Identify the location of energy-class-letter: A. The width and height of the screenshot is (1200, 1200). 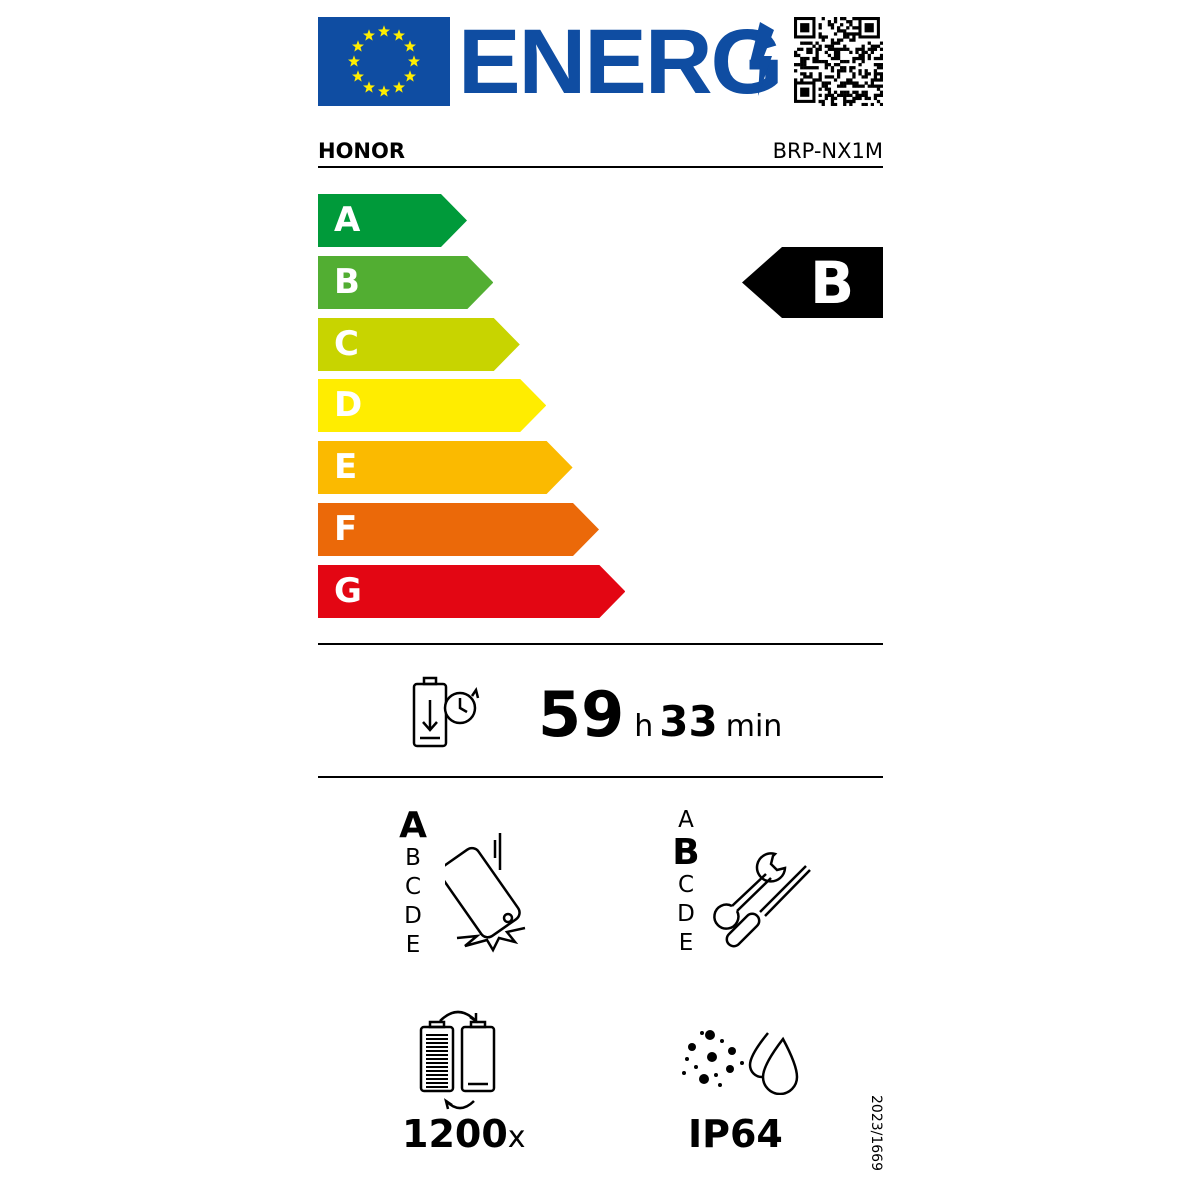
(347, 220).